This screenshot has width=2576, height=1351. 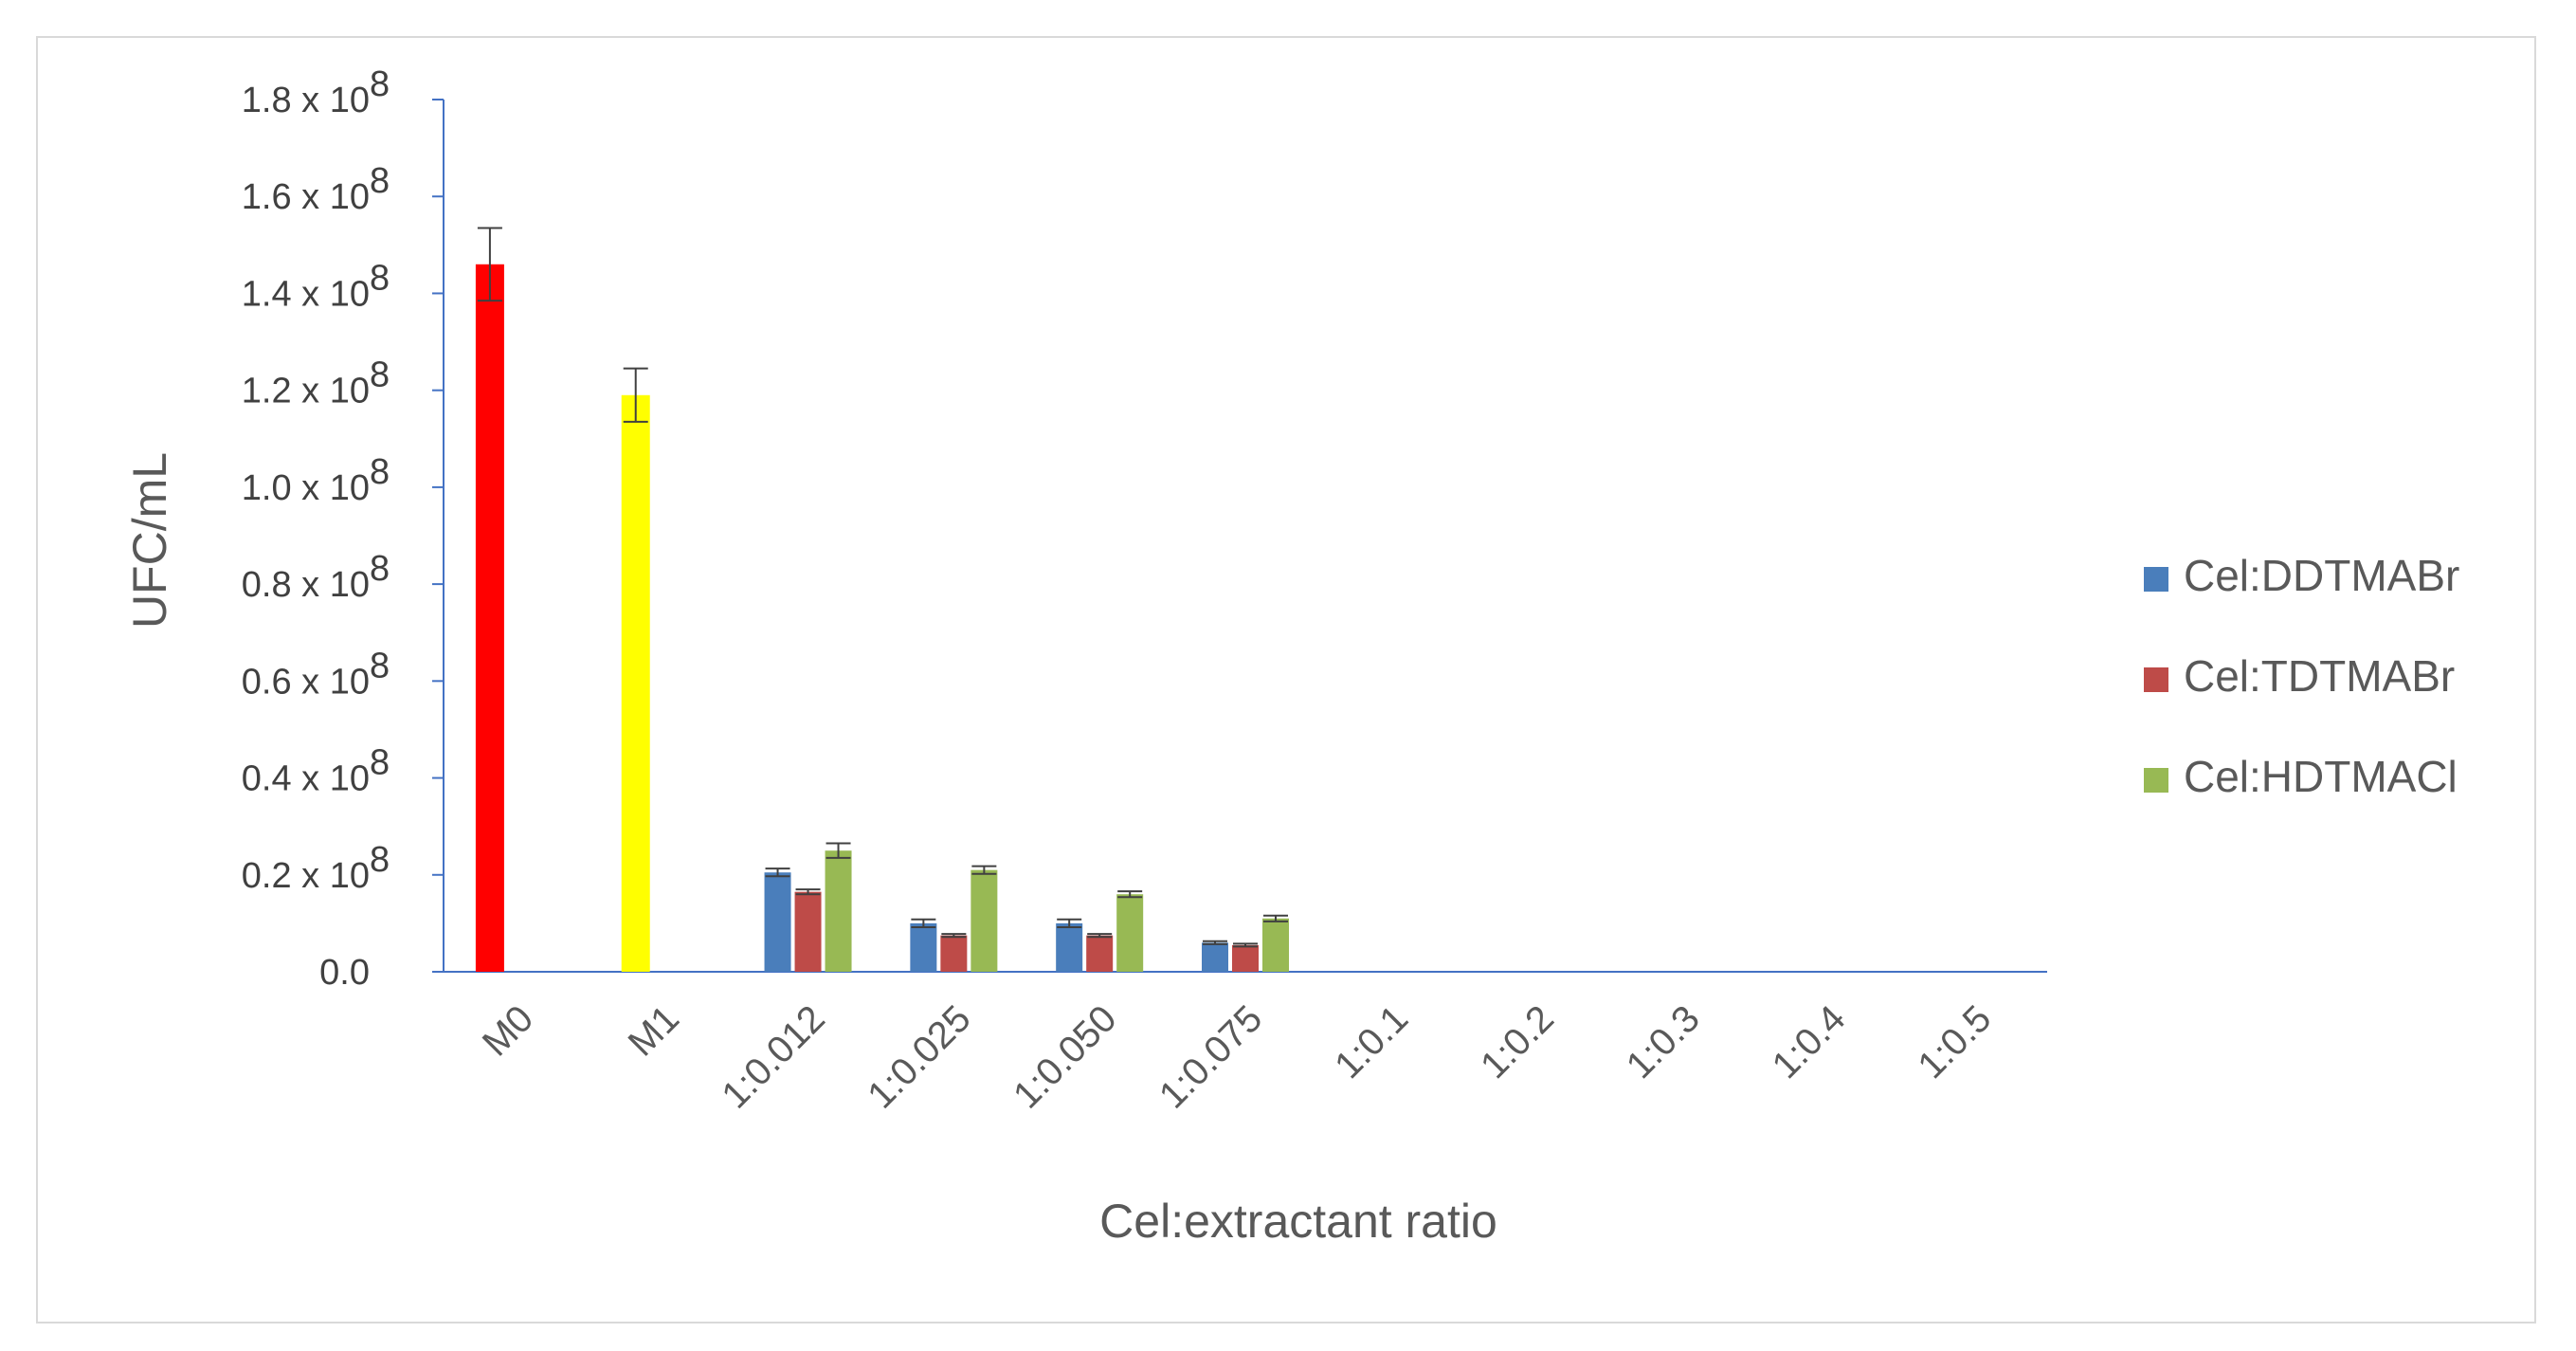 I want to click on y-axis-title: UFC/mL, so click(x=149, y=540).